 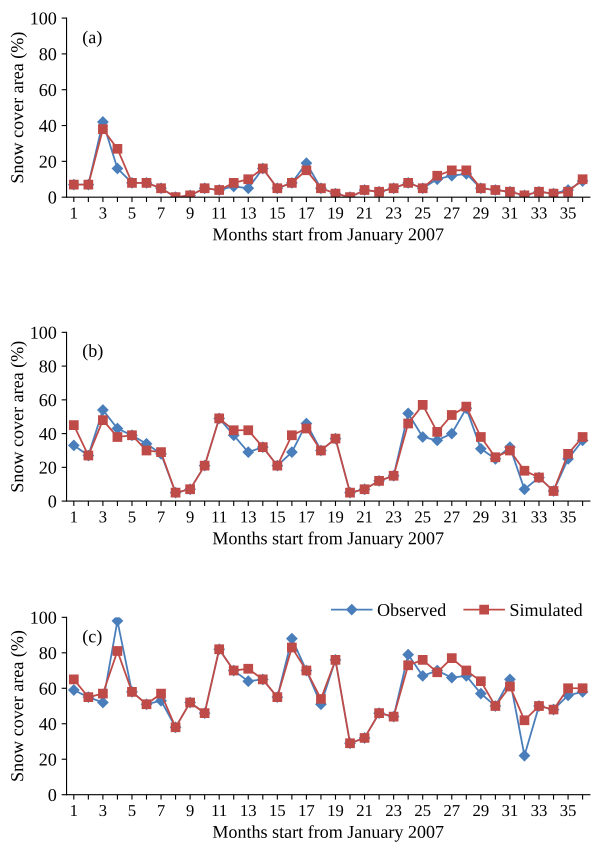 I want to click on annotation: (b), so click(x=93, y=352).